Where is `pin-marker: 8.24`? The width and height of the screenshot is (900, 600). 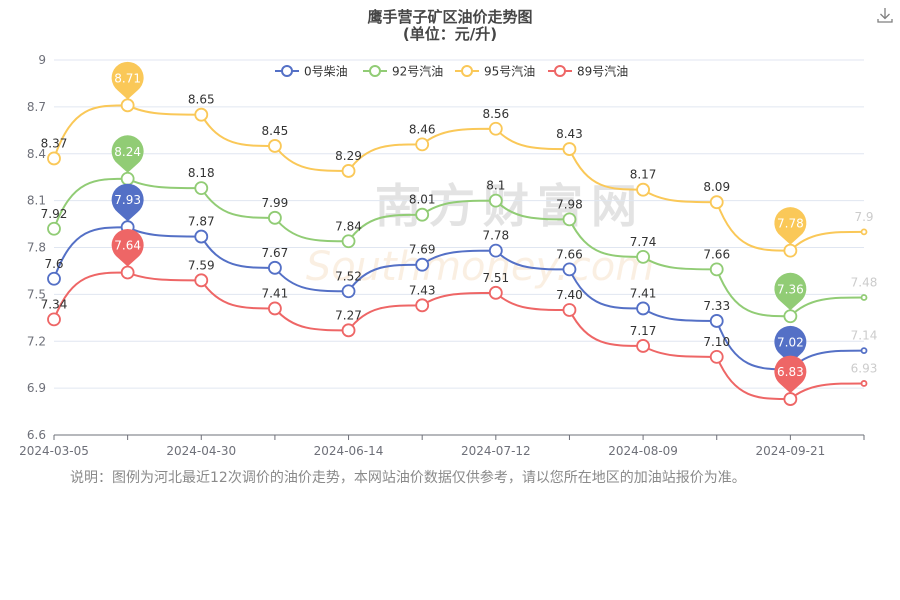
pin-marker: 8.24 is located at coordinates (127, 154).